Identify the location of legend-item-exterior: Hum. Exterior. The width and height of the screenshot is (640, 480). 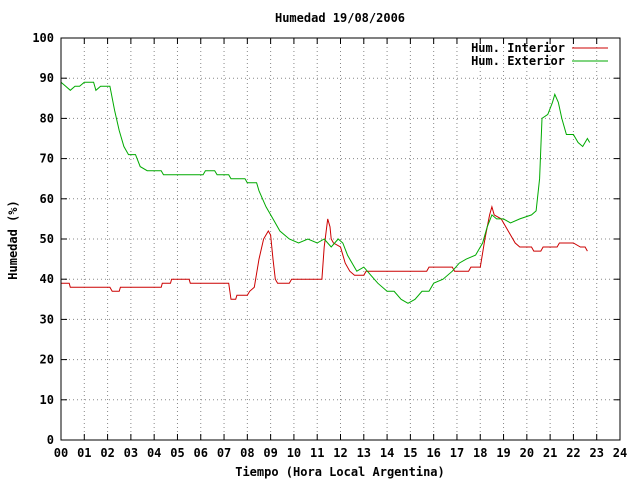
(539, 61).